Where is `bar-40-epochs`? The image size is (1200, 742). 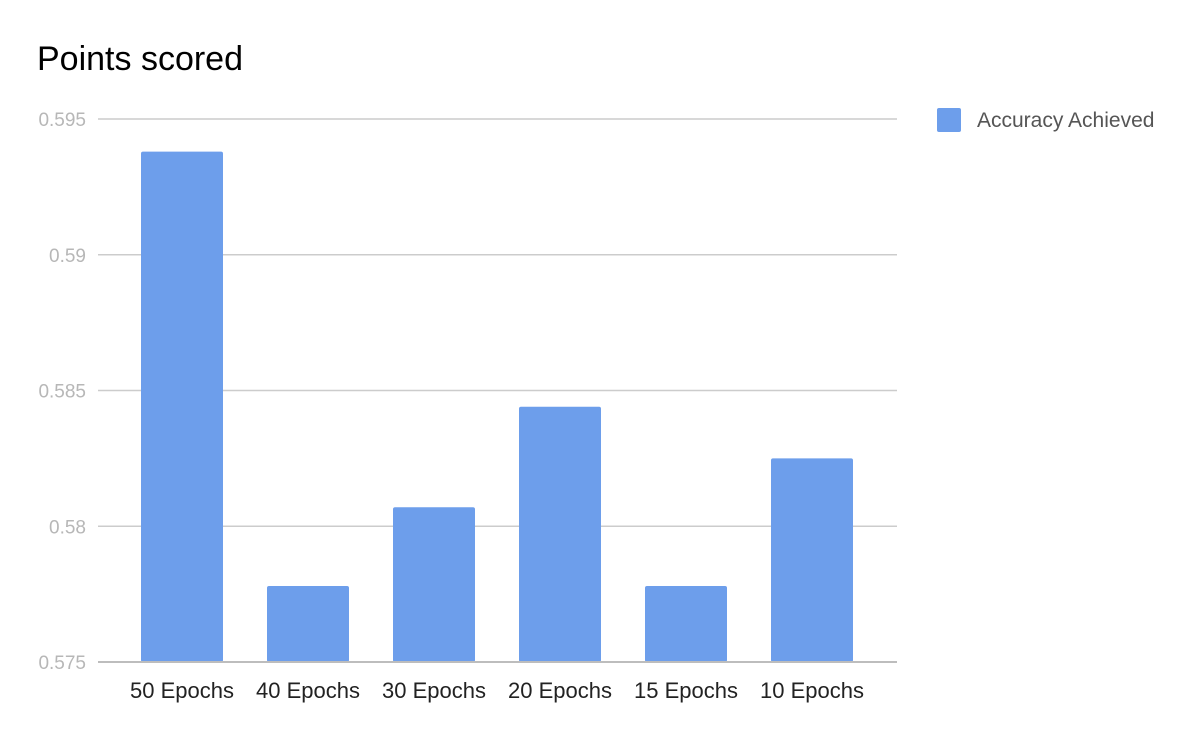 bar-40-epochs is located at coordinates (308, 623).